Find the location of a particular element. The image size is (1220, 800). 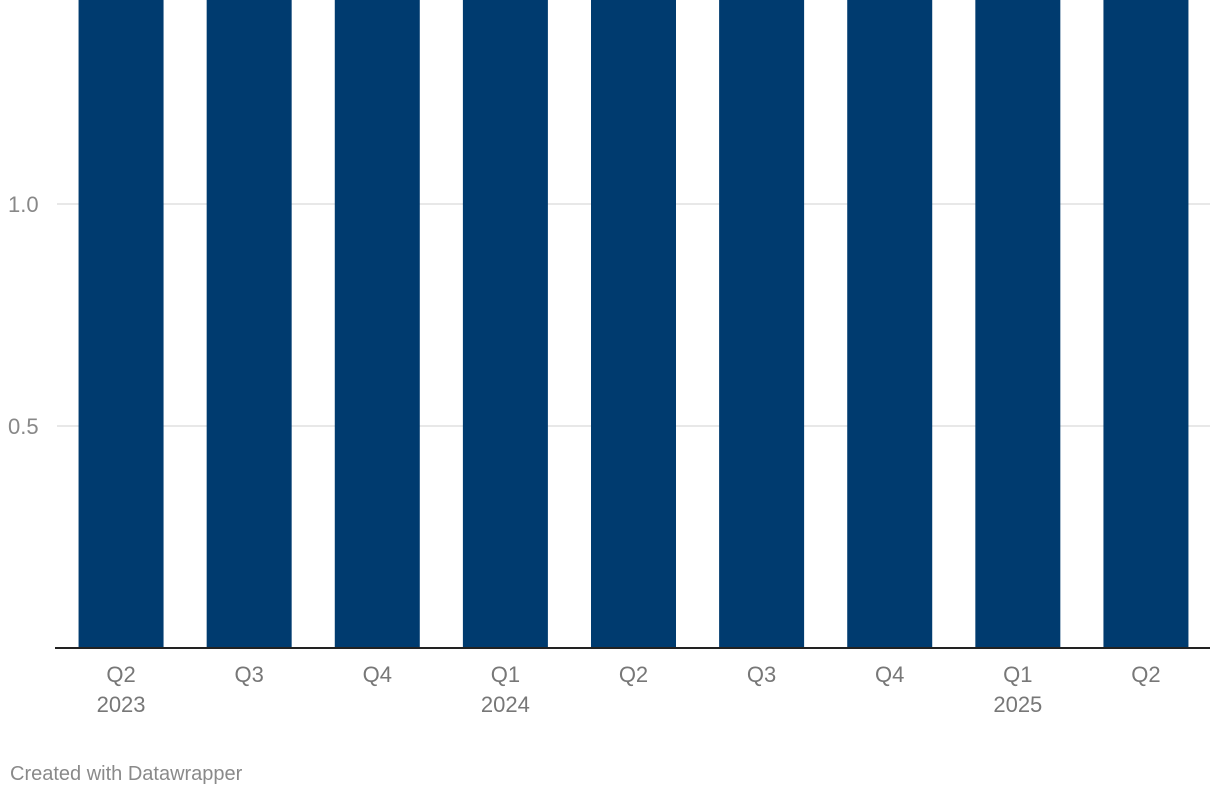

y-tick-label: 0.5 is located at coordinates (23, 426).